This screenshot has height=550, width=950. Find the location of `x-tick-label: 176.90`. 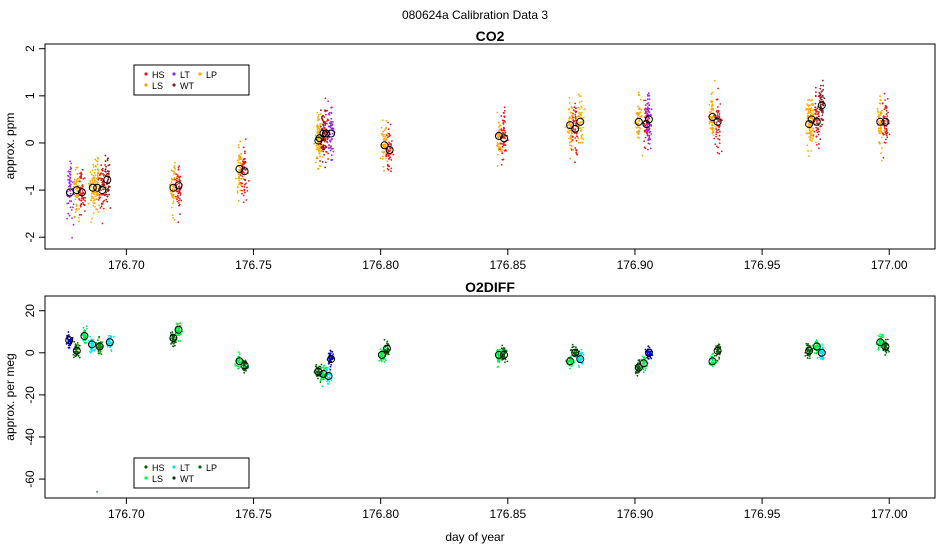

x-tick-label: 176.90 is located at coordinates (635, 265).